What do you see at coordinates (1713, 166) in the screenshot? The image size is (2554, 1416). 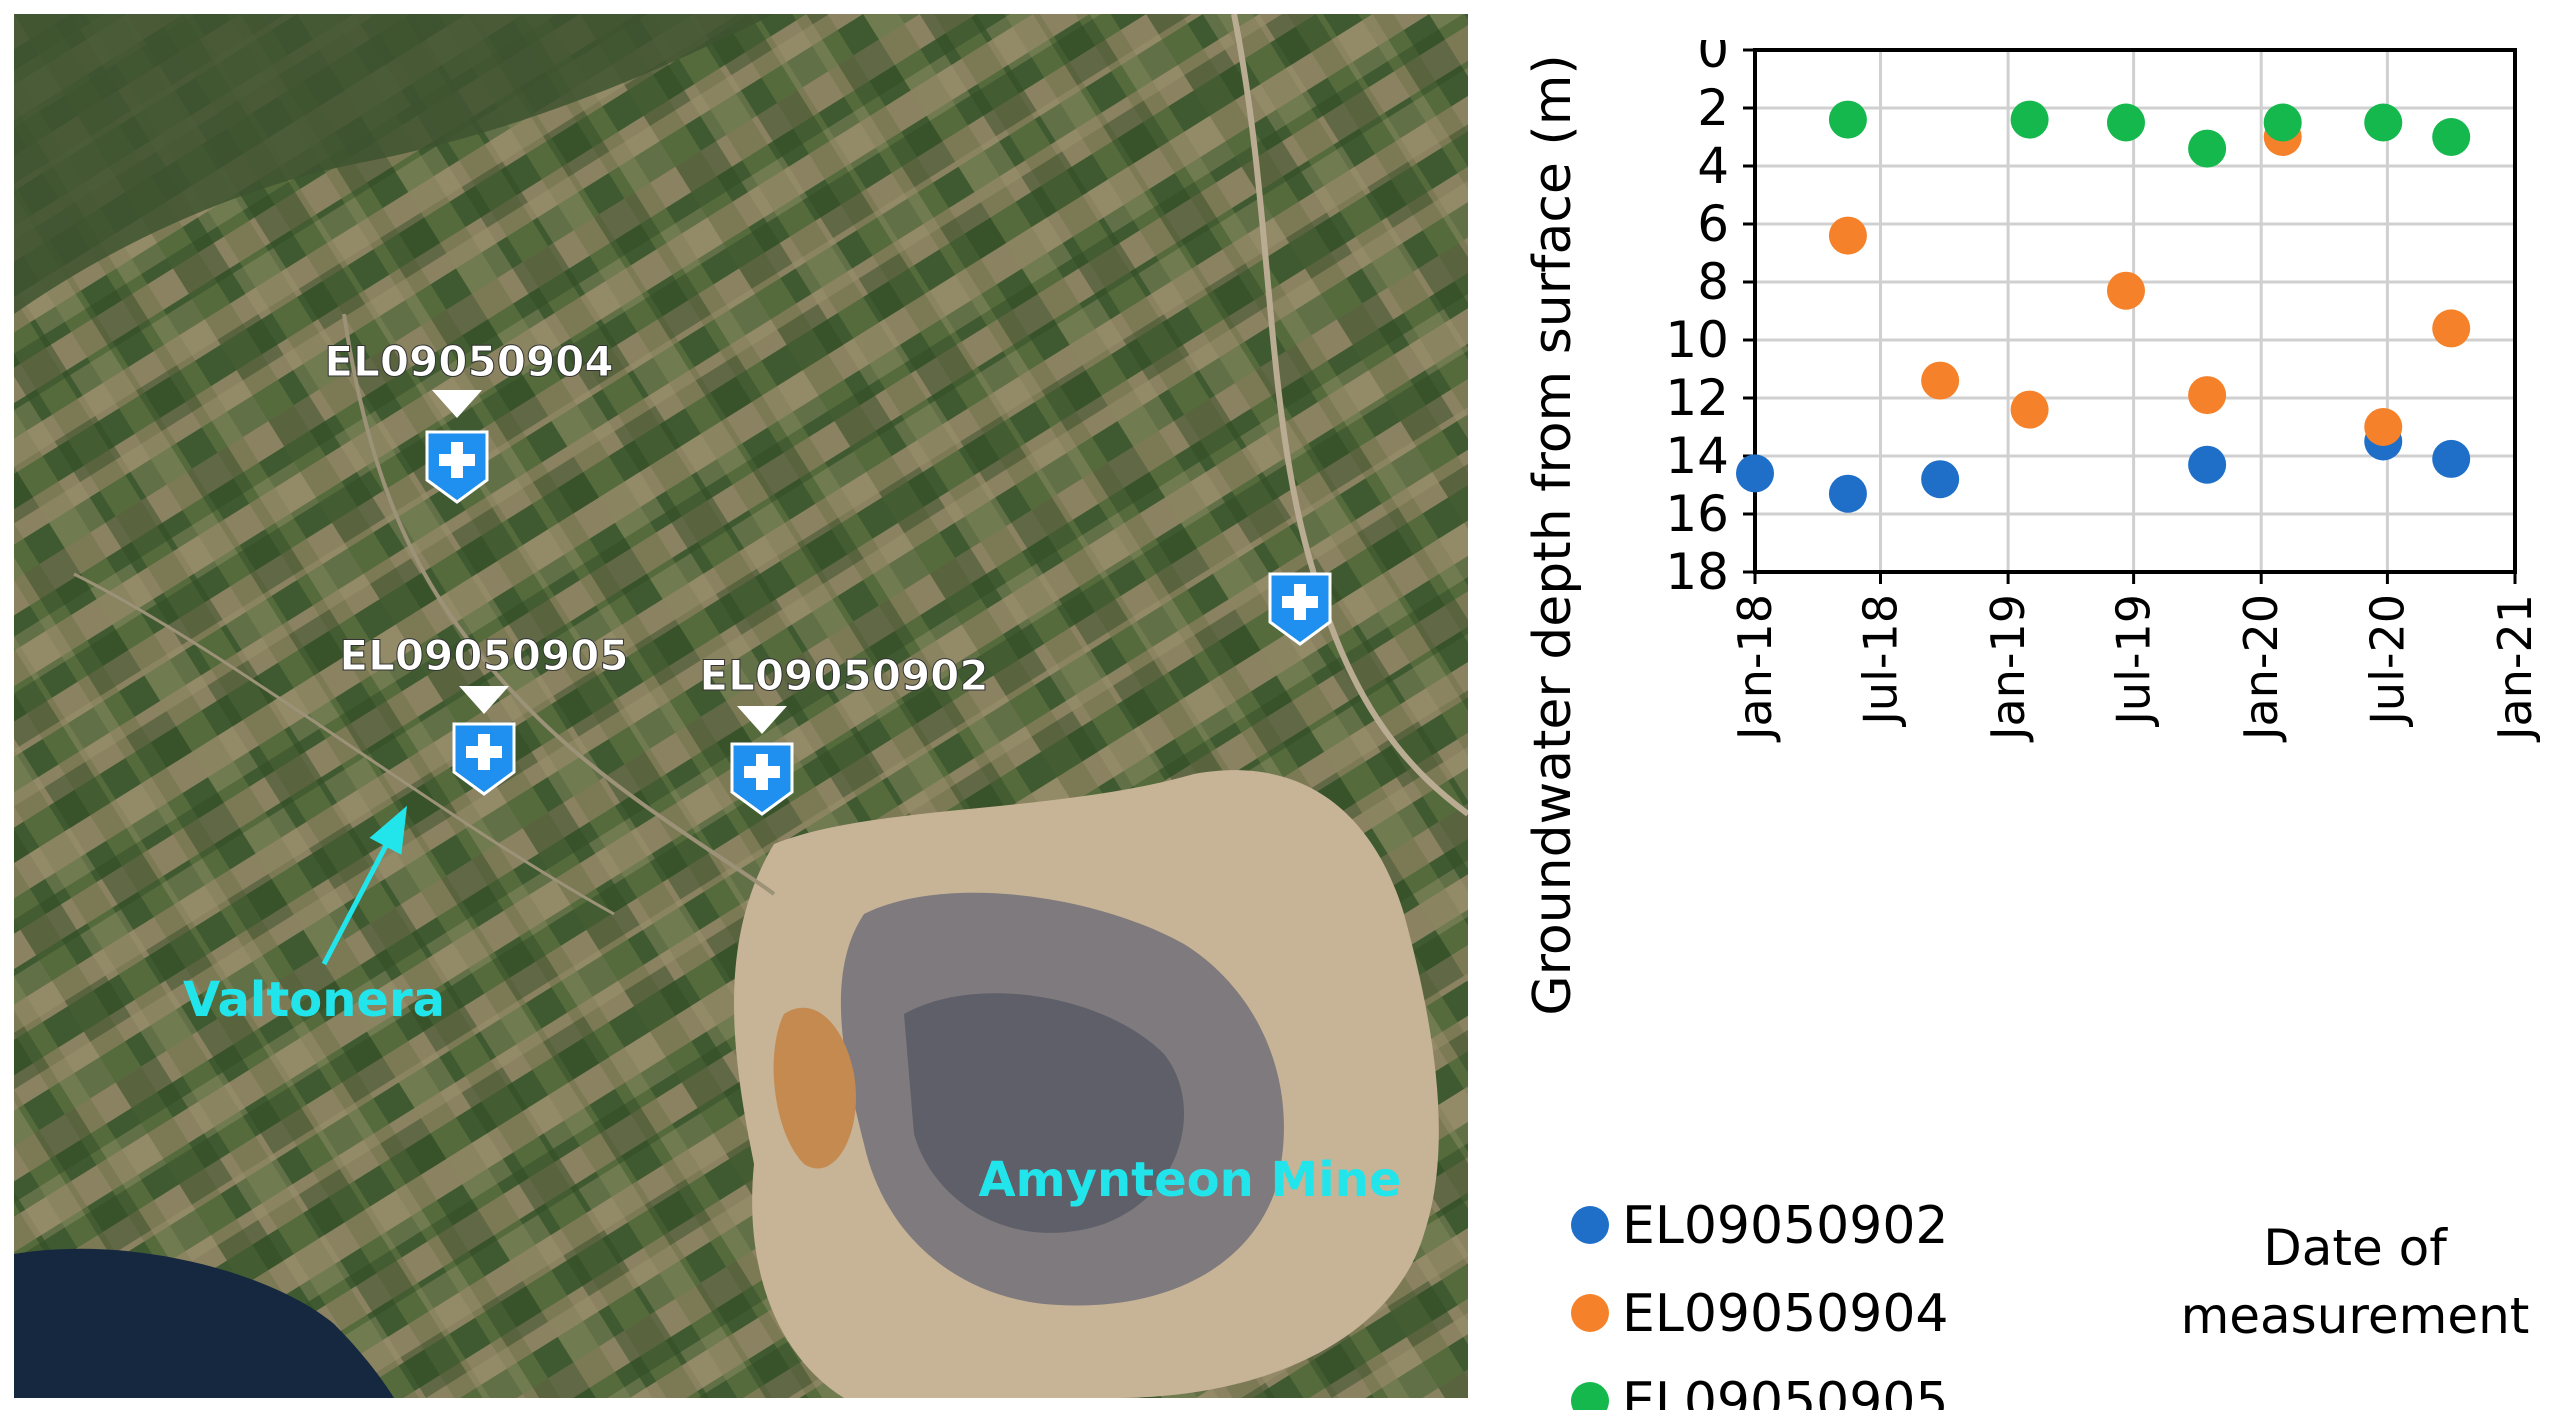 I see `y-tick-label: 4` at bounding box center [1713, 166].